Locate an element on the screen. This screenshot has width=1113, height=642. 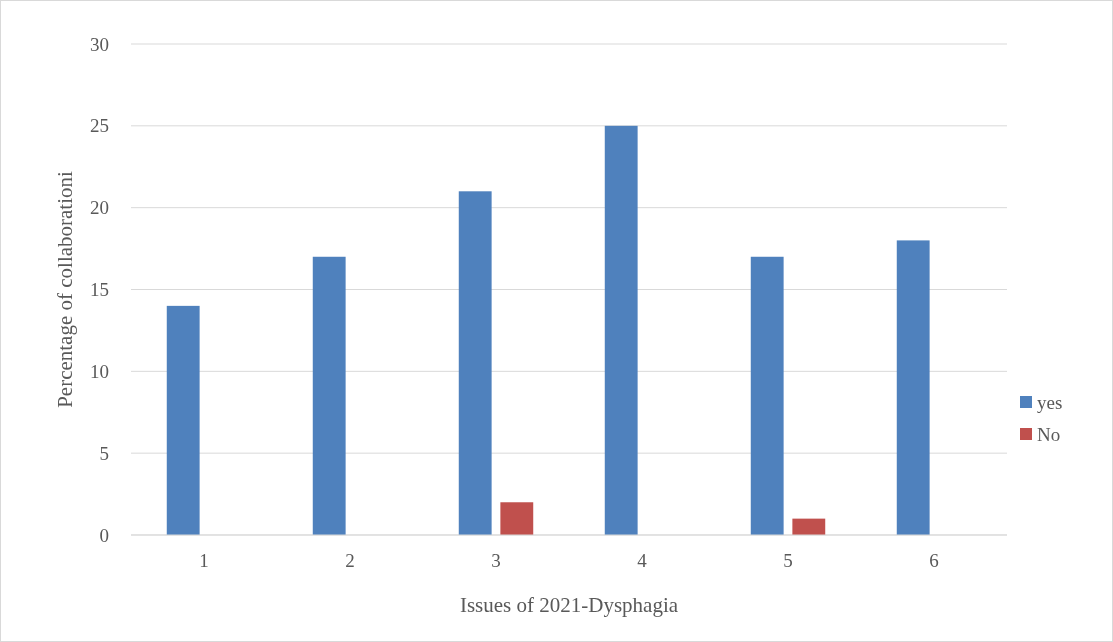
y-tick-label: 20 is located at coordinates (99, 208).